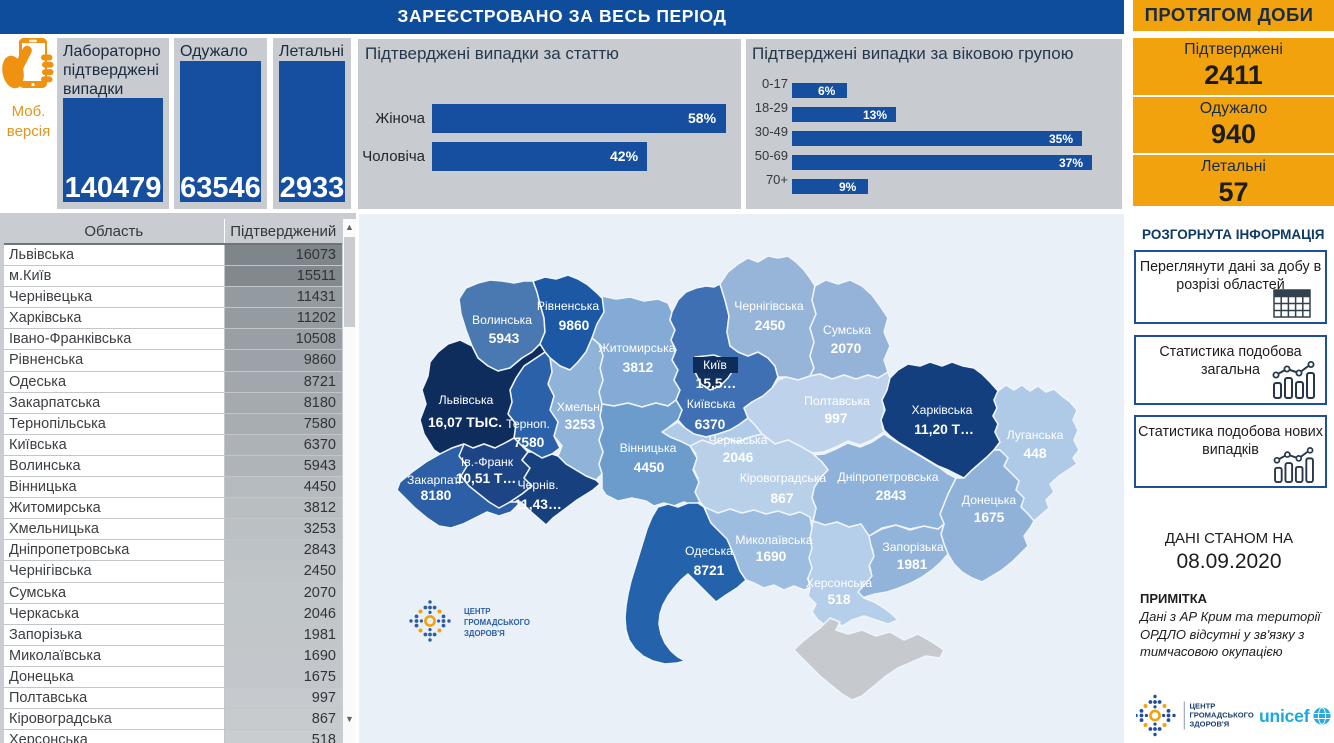 The height and width of the screenshot is (743, 1334). What do you see at coordinates (891, 495) in the screenshot?
I see `svg-text: 2843` at bounding box center [891, 495].